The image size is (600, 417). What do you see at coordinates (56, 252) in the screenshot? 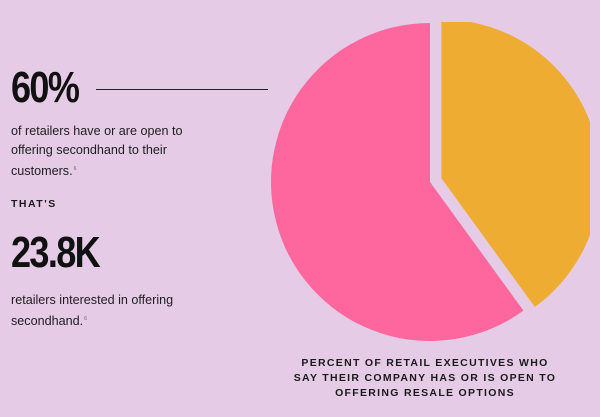
I see `stat-value-count: 23.8K` at bounding box center [56, 252].